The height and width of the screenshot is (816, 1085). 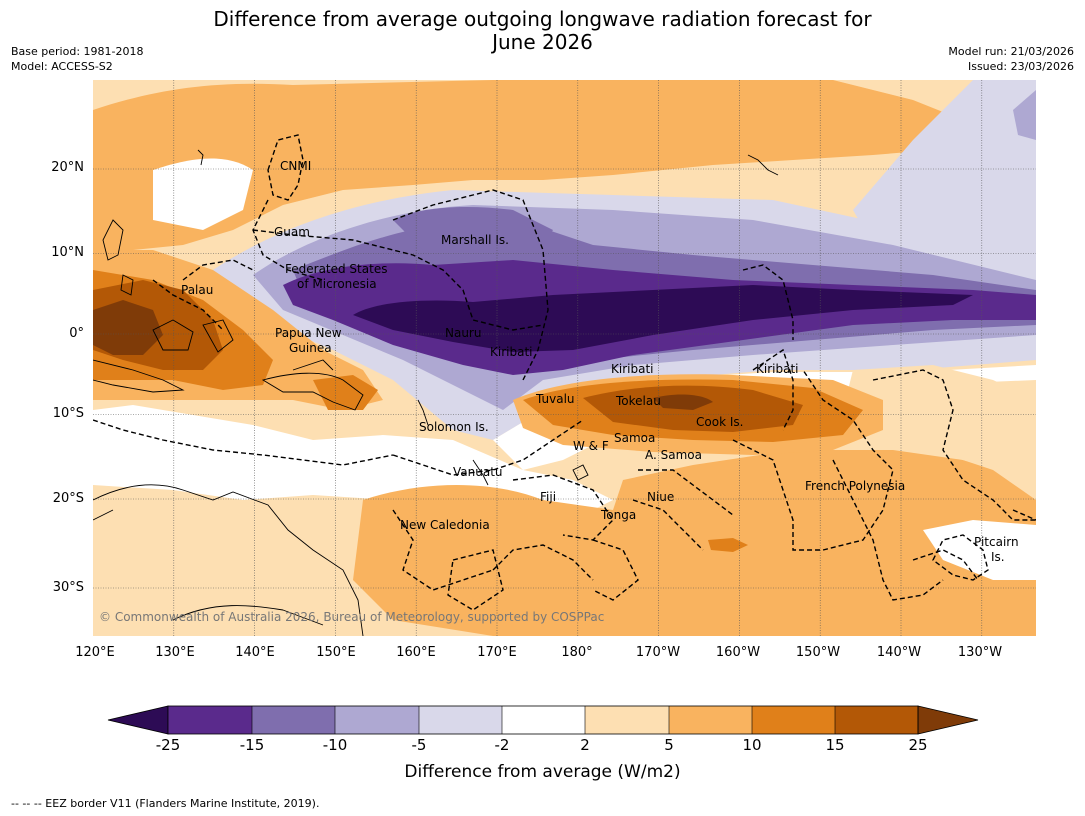 I want to click on label-asamoa: A. Samoa, so click(x=673, y=455).